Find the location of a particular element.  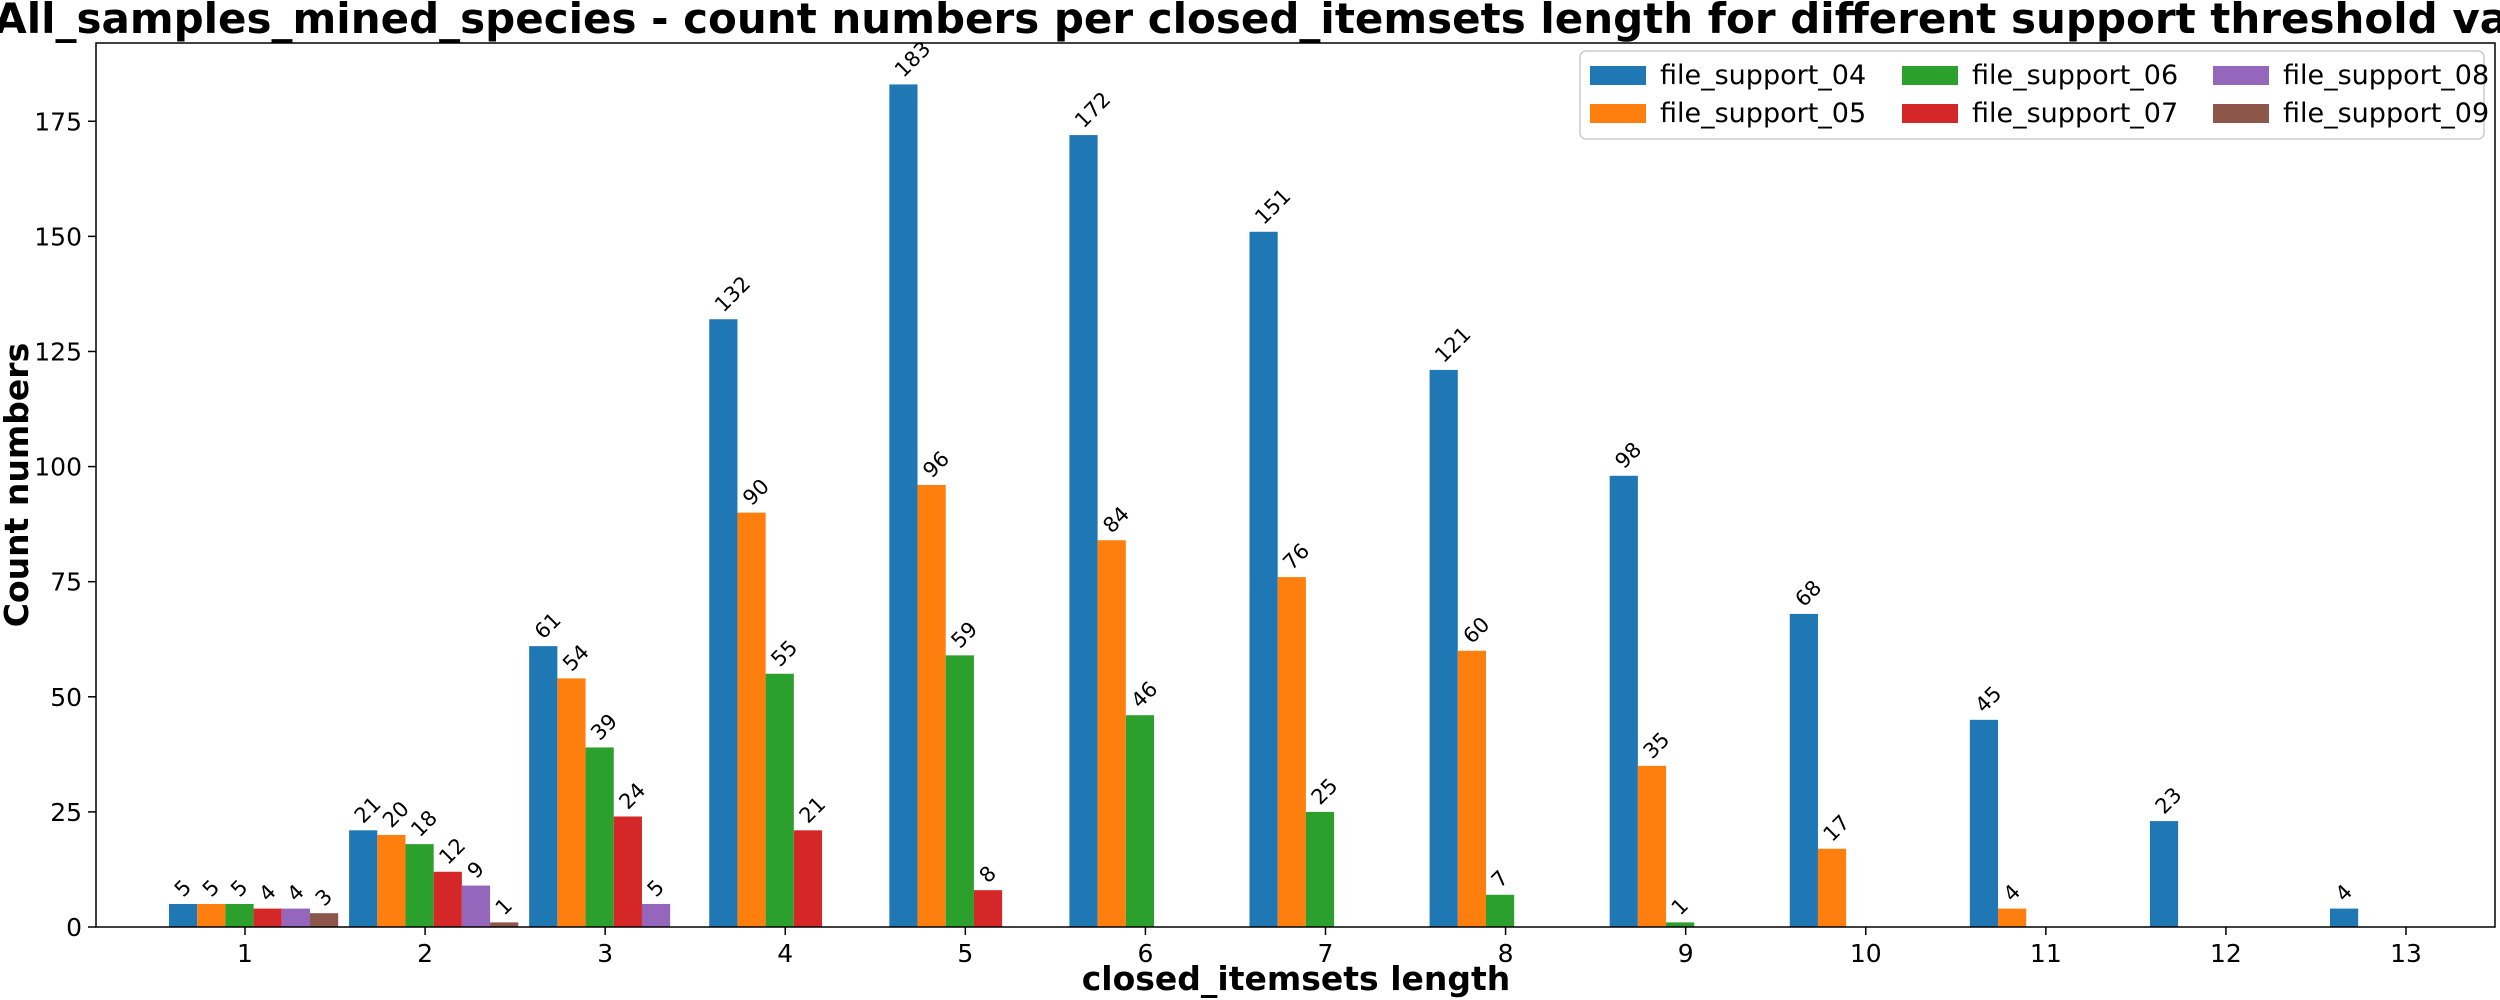

data-label-file_support_07-5: 8 is located at coordinates (988, 874).